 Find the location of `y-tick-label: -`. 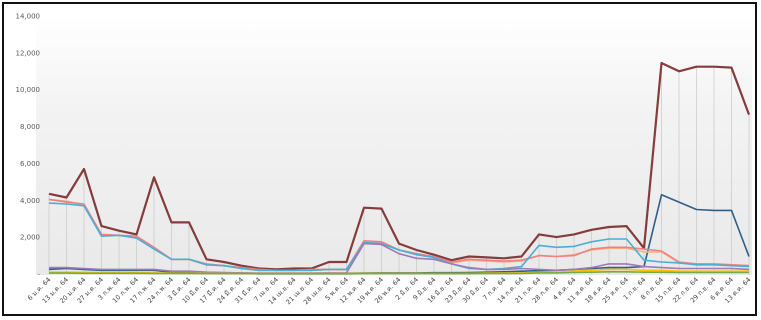

y-tick-label: - is located at coordinates (38, 275).